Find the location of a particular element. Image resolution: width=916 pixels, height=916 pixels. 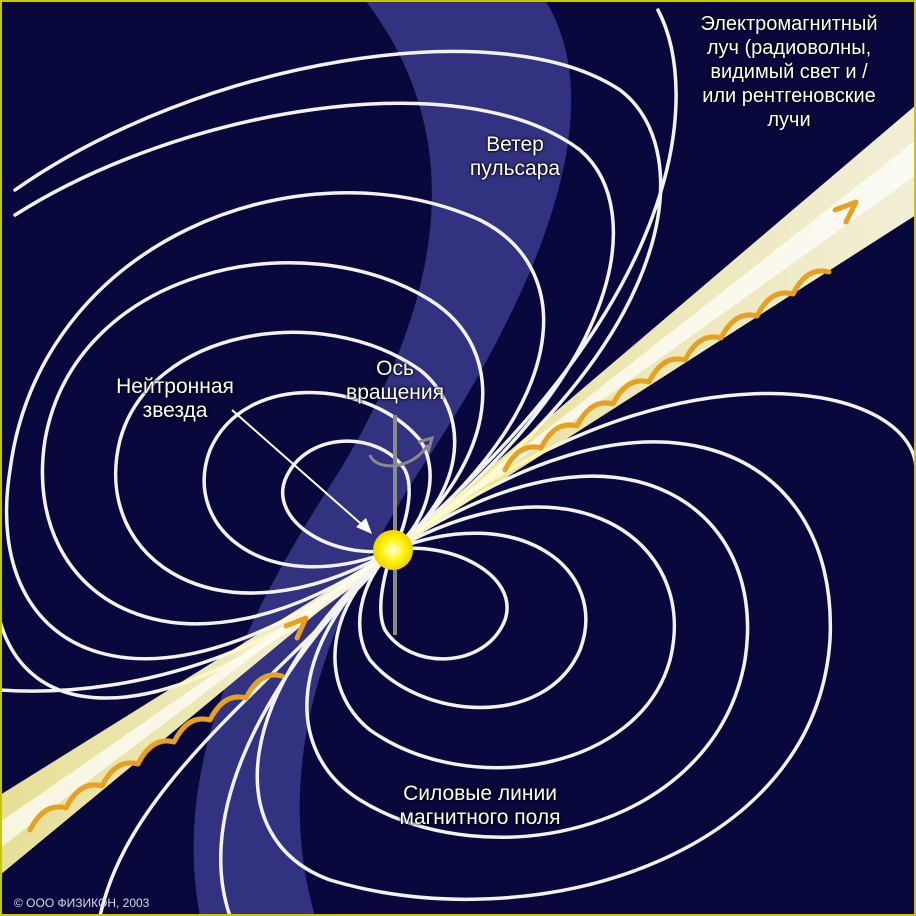

star-label: Нейтронная звезда is located at coordinates (175, 398).